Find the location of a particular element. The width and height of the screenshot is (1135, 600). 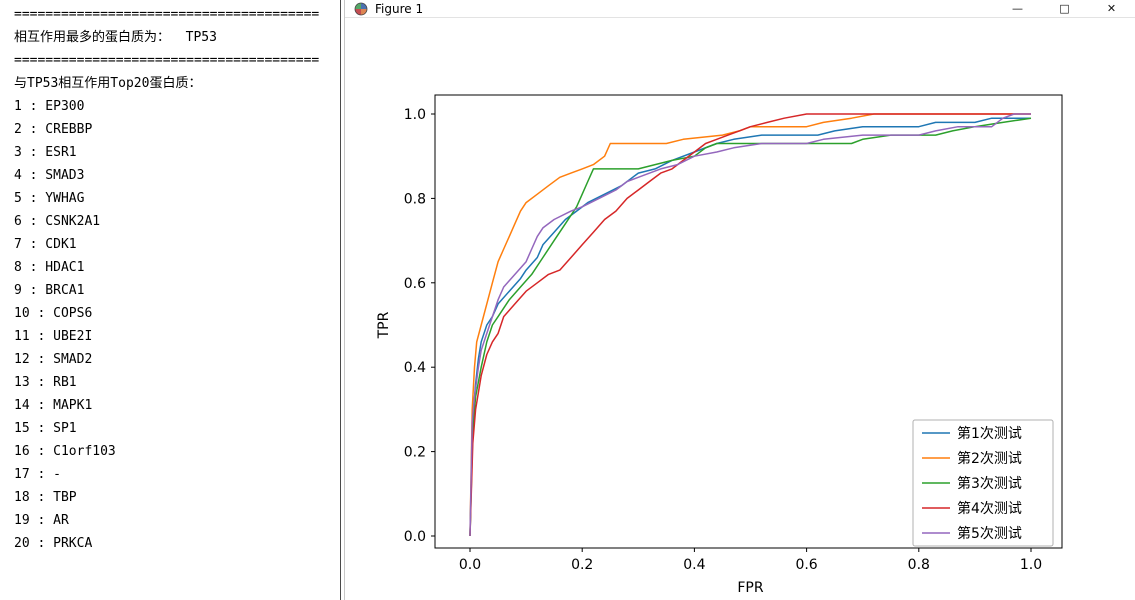

x-tick-label: 0.4 is located at coordinates (694, 565).